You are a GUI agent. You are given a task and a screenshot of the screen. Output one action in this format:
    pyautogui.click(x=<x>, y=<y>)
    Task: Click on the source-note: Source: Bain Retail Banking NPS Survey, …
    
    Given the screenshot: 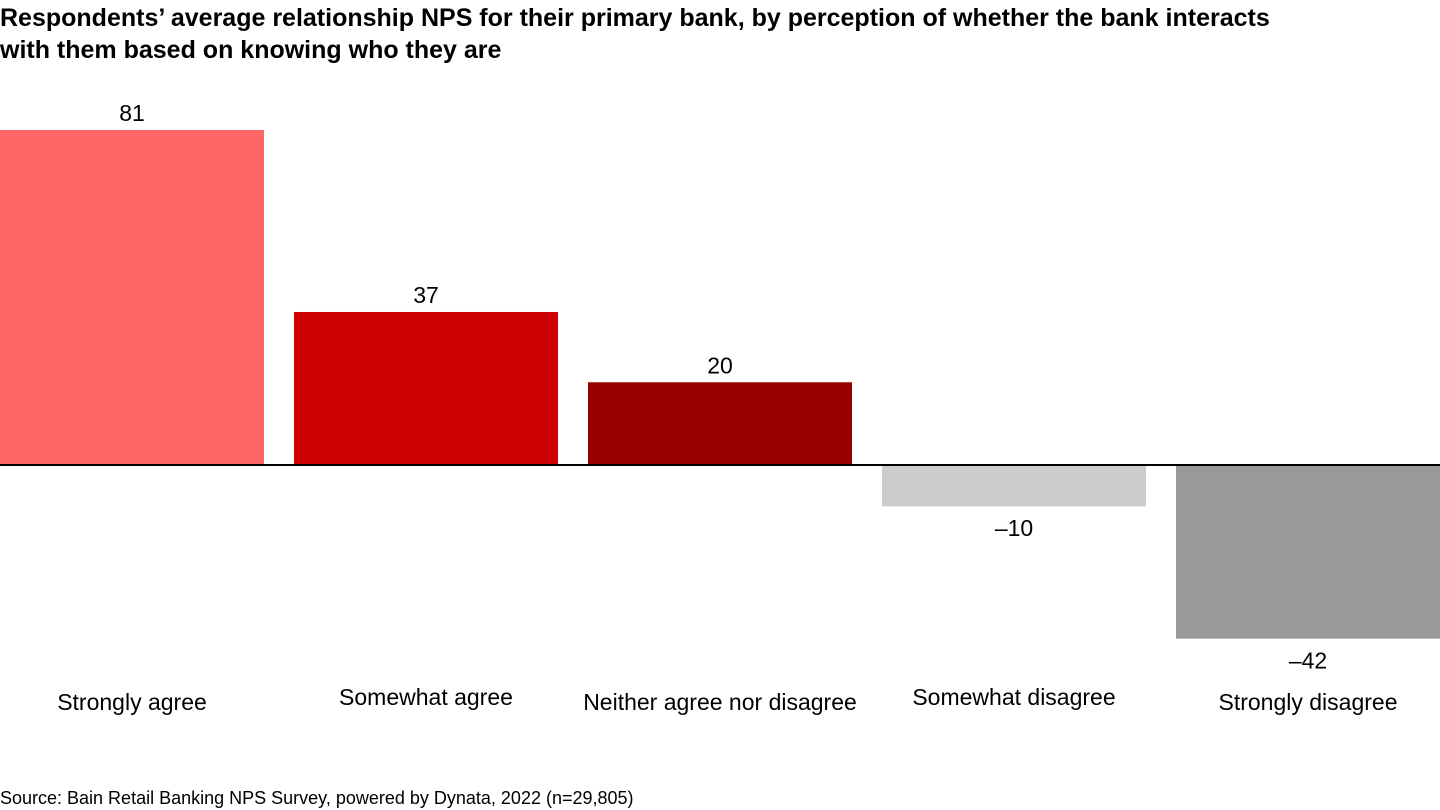 What is the action you would take?
    pyautogui.click(x=317, y=798)
    